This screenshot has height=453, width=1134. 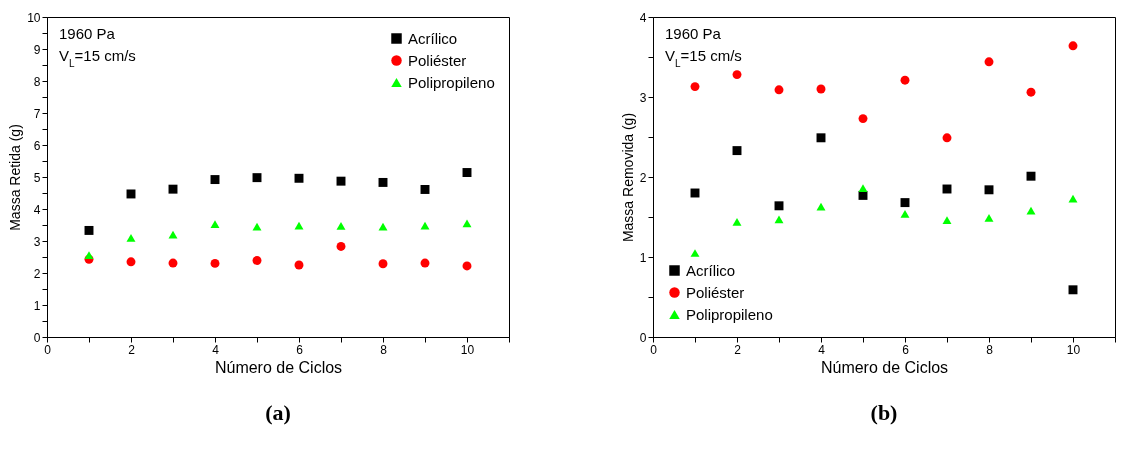 What do you see at coordinates (37, 49) in the screenshot?
I see `y-tick-label: 9` at bounding box center [37, 49].